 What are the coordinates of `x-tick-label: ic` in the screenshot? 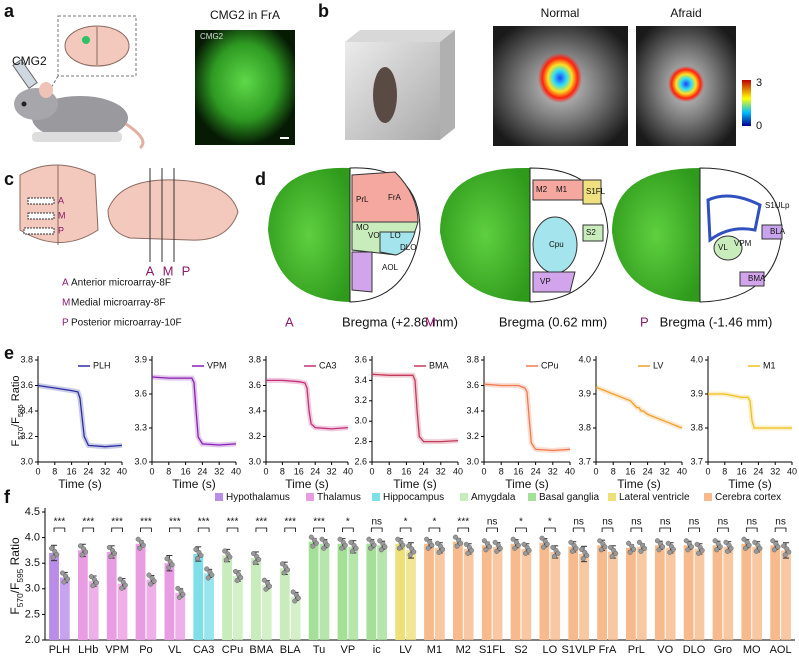 It's located at (377, 650).